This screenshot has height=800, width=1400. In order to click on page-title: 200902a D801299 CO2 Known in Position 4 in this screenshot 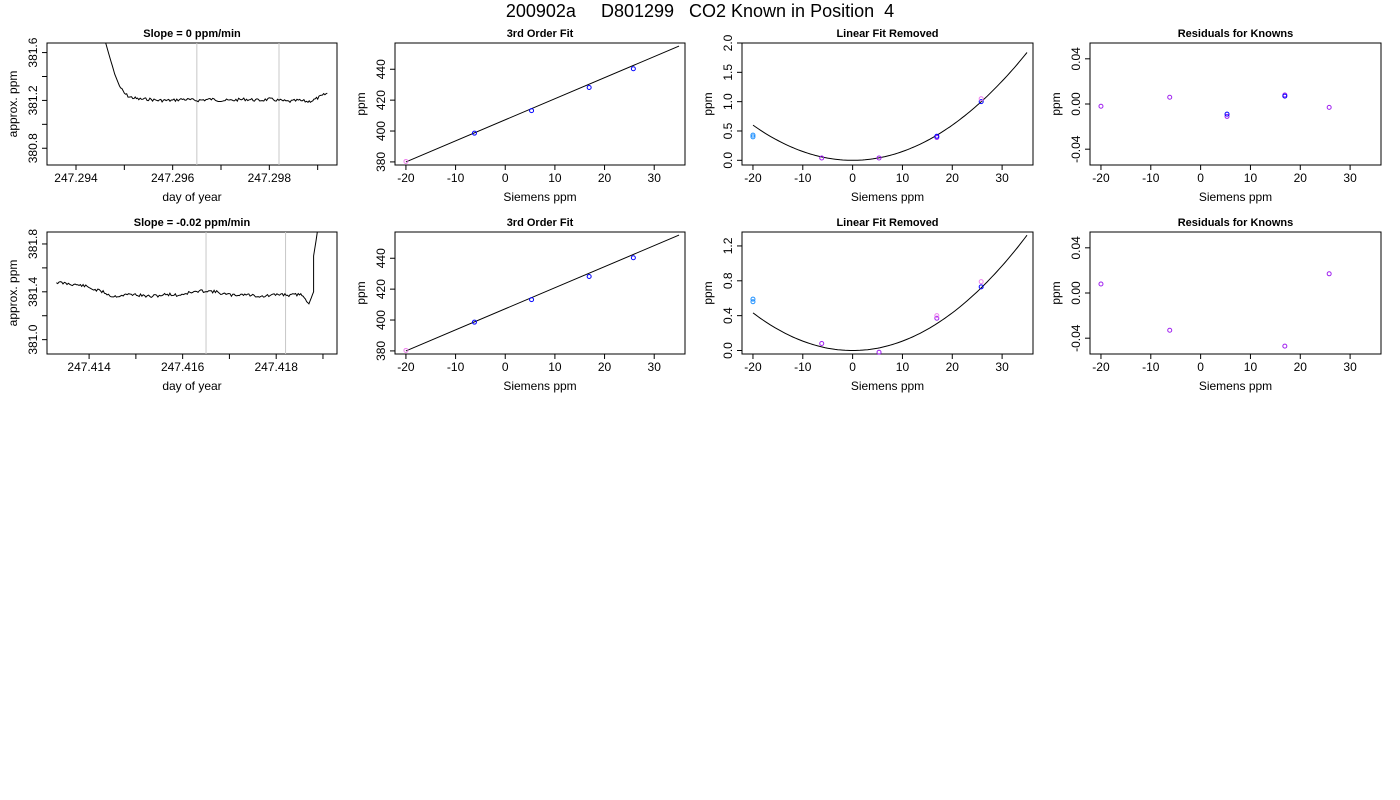, I will do `click(700, 11)`.